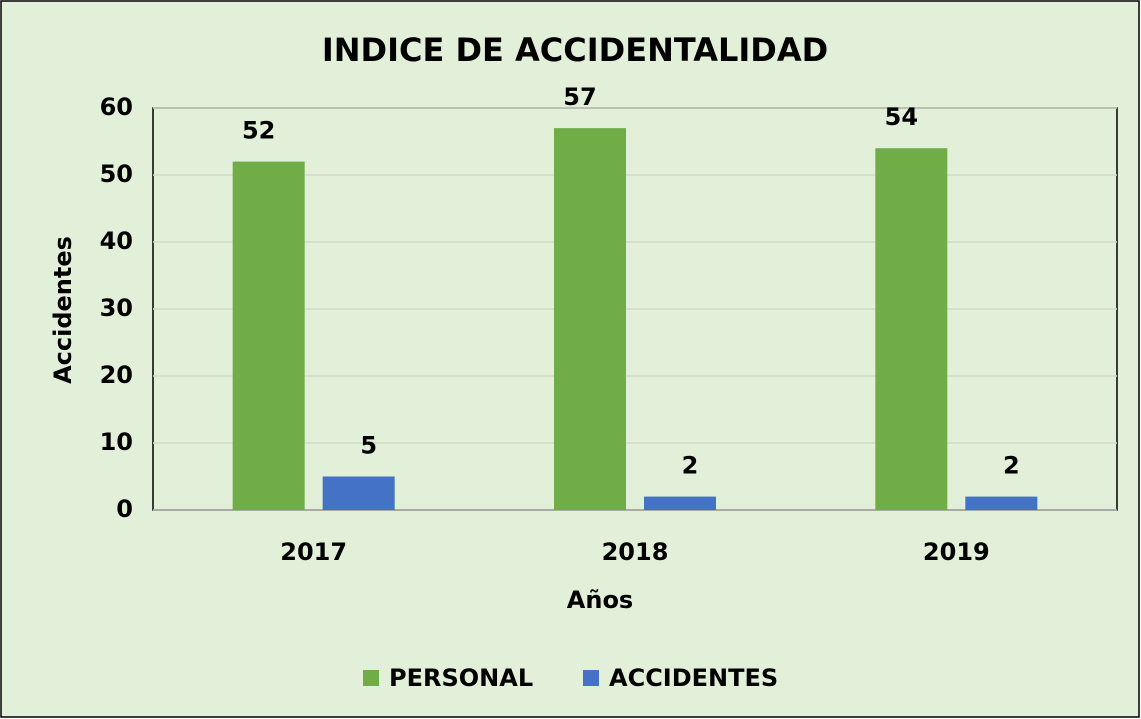 The width and height of the screenshot is (1141, 719). What do you see at coordinates (313, 552) in the screenshot?
I see `x-tick-label: 2017` at bounding box center [313, 552].